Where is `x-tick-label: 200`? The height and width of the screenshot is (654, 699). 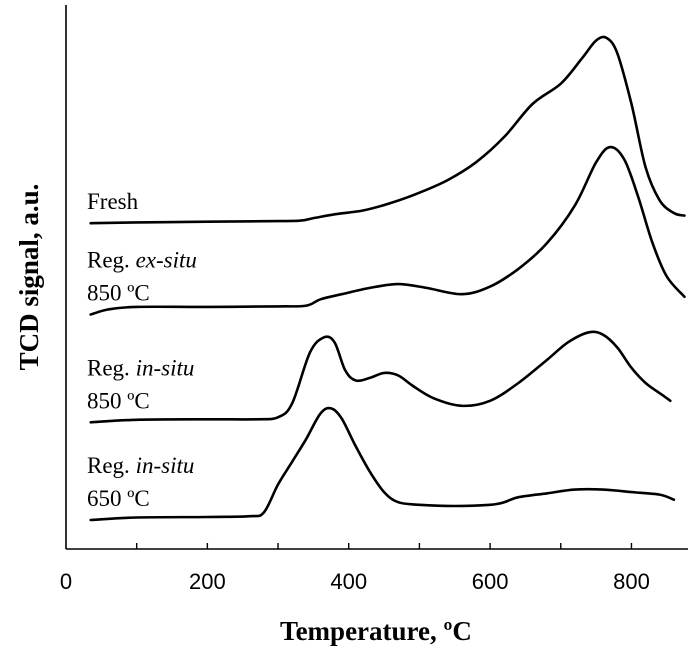 x-tick-label: 200 is located at coordinates (207, 581).